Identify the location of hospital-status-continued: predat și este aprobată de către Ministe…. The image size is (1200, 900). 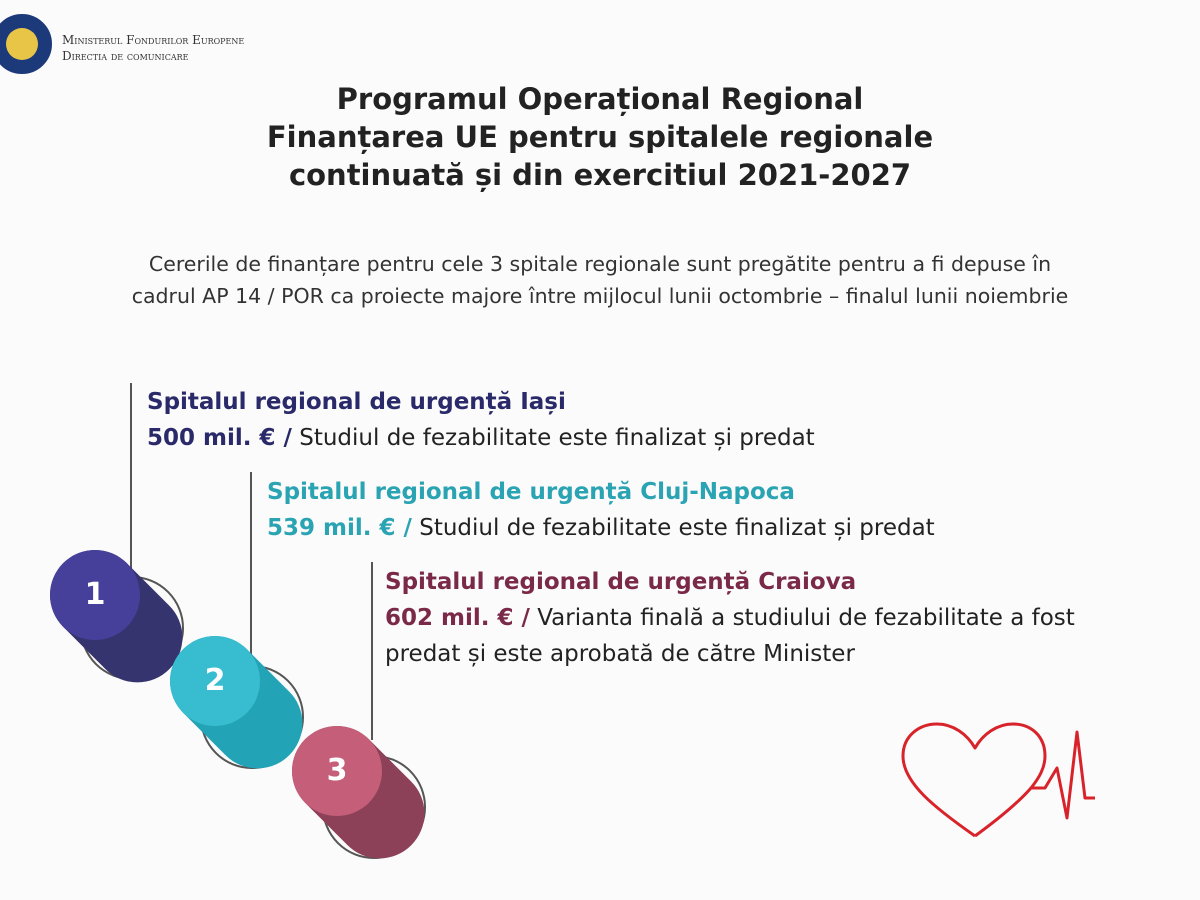
(620, 654).